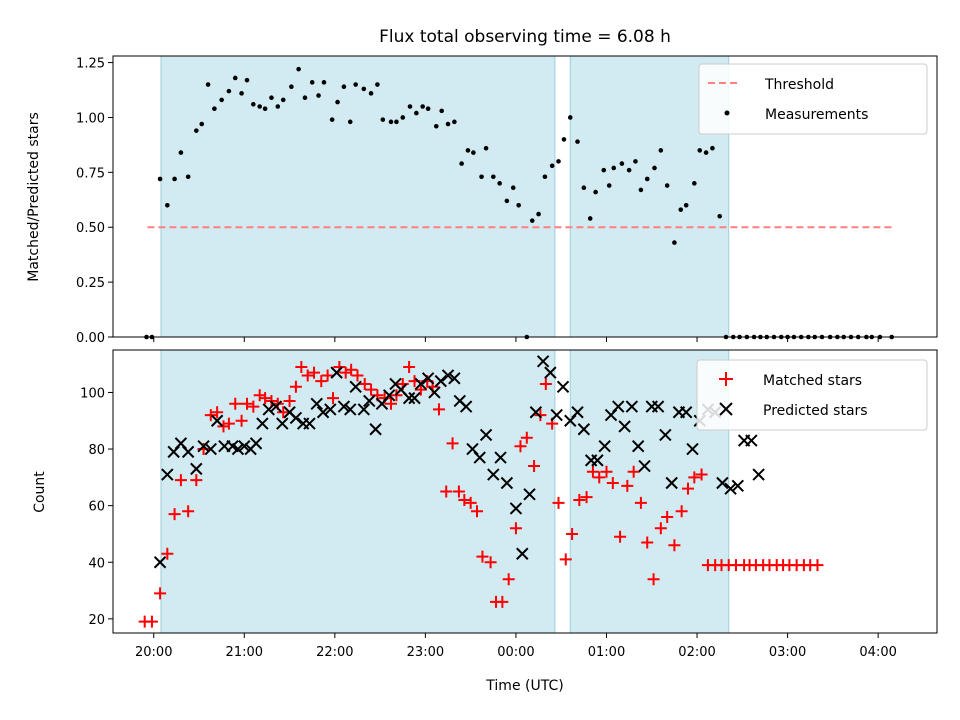 The image size is (960, 720). What do you see at coordinates (812, 381) in the screenshot?
I see `matched-legend-label: Matched stars` at bounding box center [812, 381].